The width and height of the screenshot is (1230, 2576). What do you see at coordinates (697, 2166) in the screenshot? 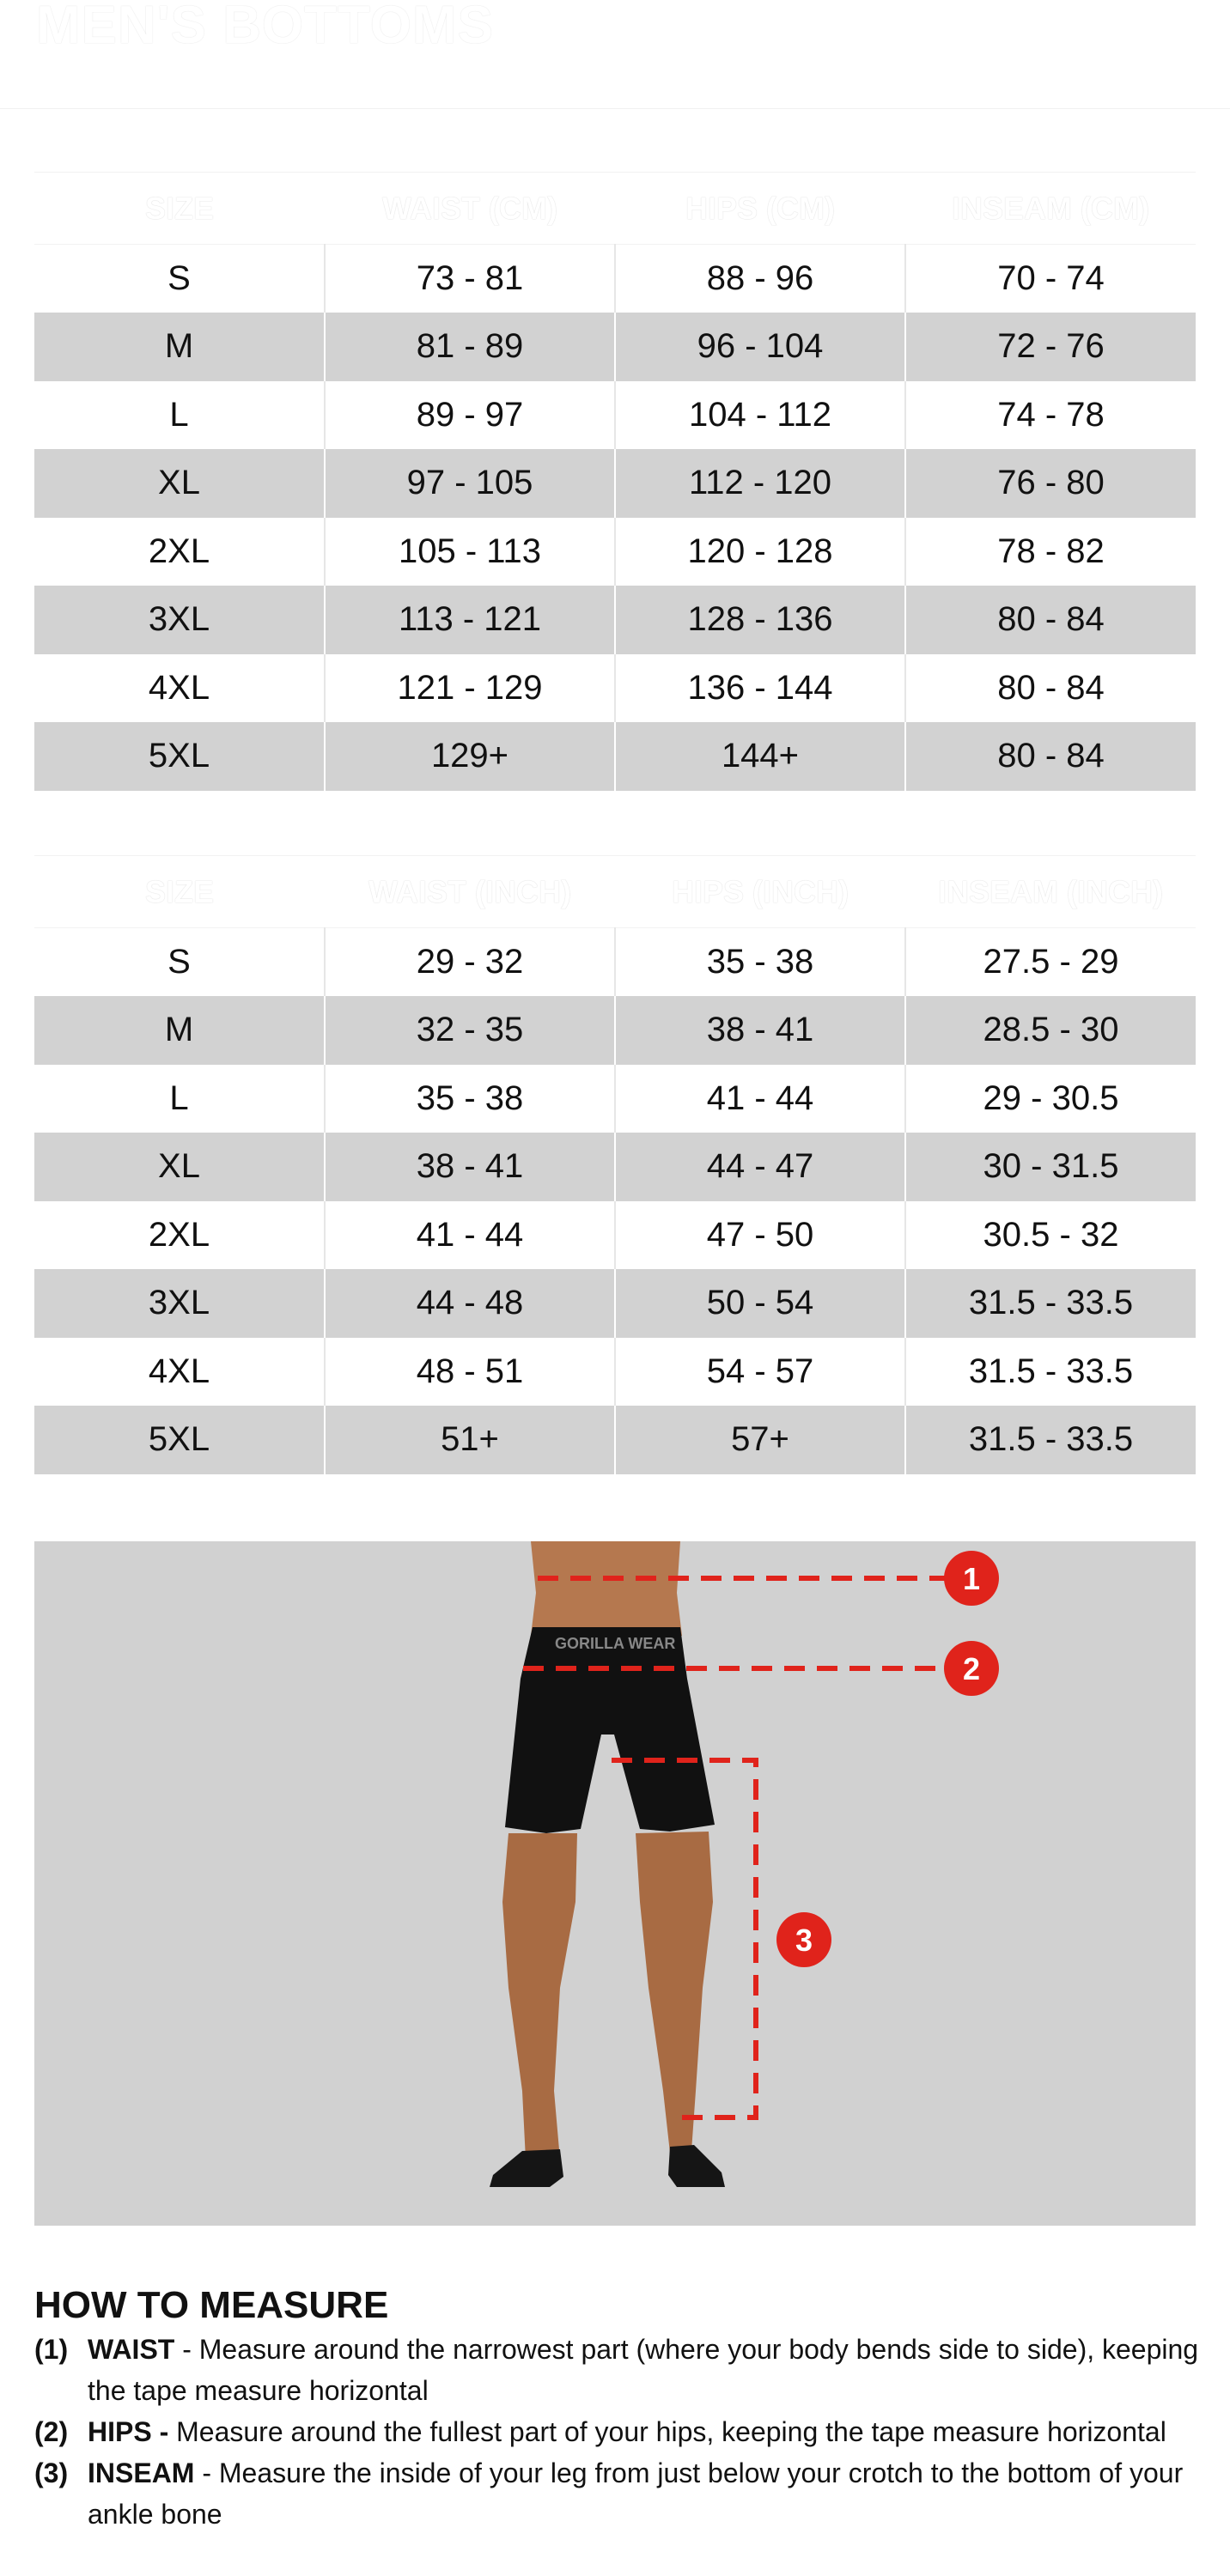
I see `model-right-shoe` at bounding box center [697, 2166].